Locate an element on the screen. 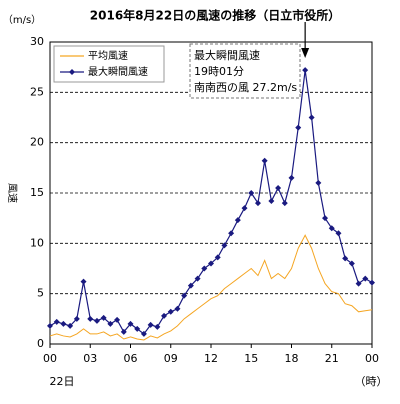 This screenshot has width=400, height=404. y-tick-label: 15 is located at coordinates (37, 192).